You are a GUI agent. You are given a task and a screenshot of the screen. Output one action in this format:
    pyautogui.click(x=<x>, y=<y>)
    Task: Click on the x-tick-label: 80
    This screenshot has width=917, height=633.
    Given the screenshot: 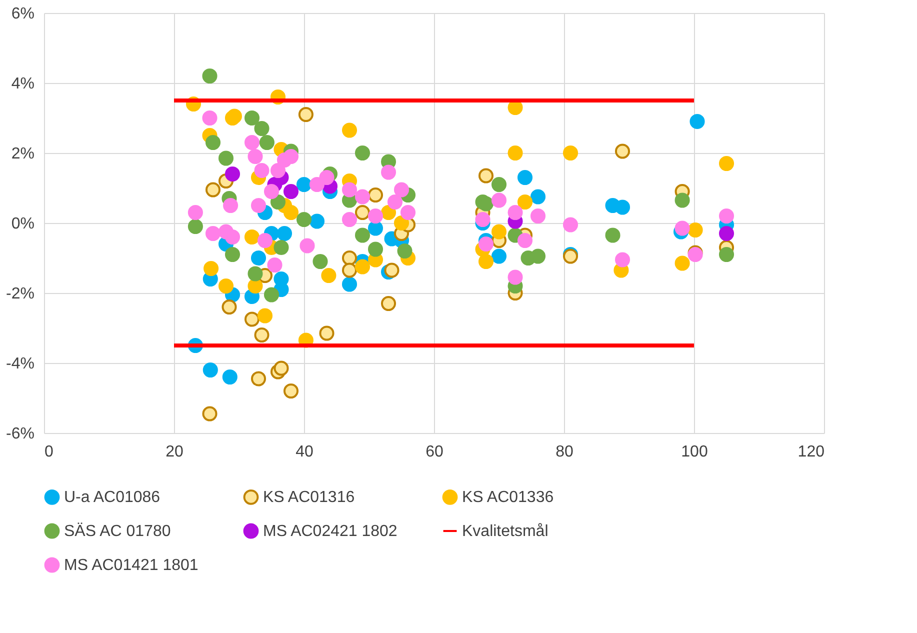 What is the action you would take?
    pyautogui.click(x=565, y=452)
    